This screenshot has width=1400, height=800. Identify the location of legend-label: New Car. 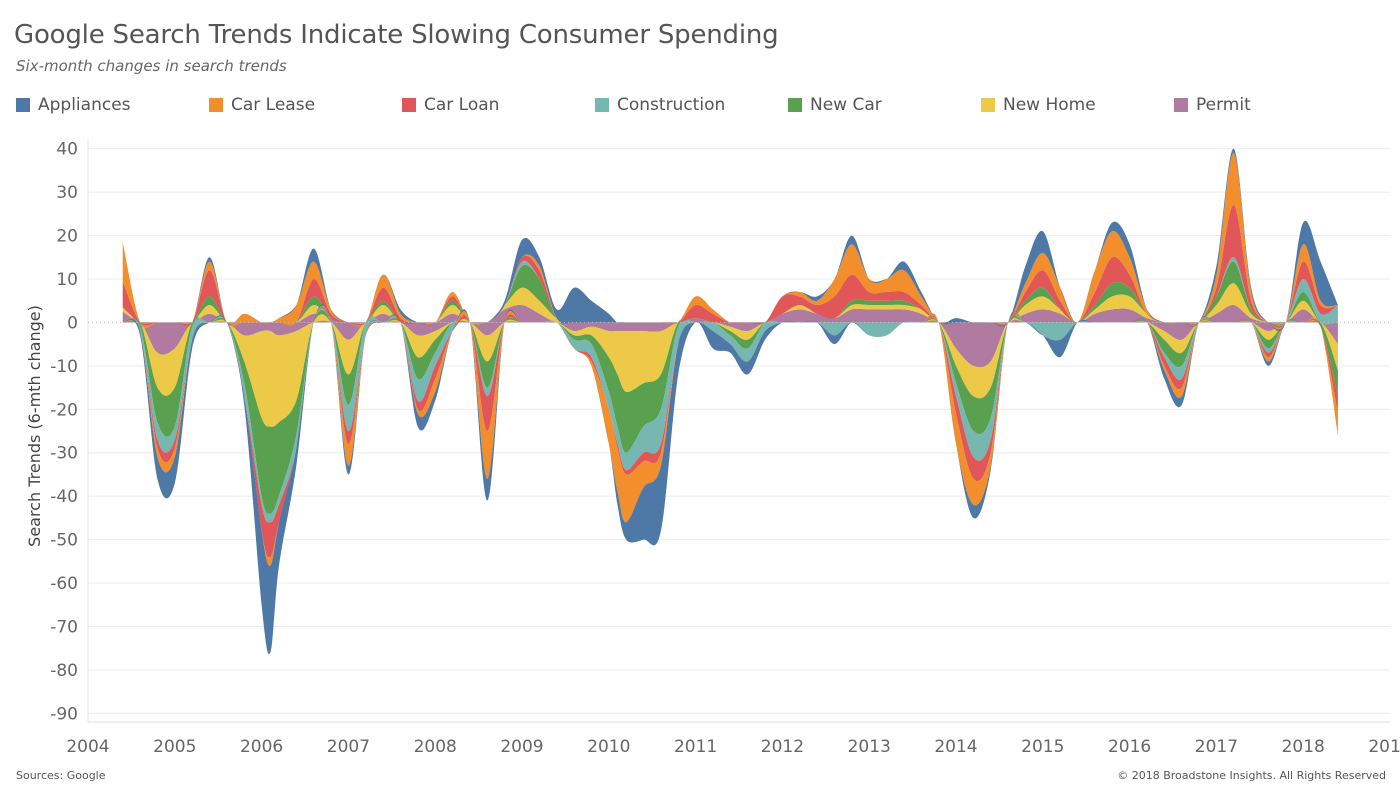
(846, 105).